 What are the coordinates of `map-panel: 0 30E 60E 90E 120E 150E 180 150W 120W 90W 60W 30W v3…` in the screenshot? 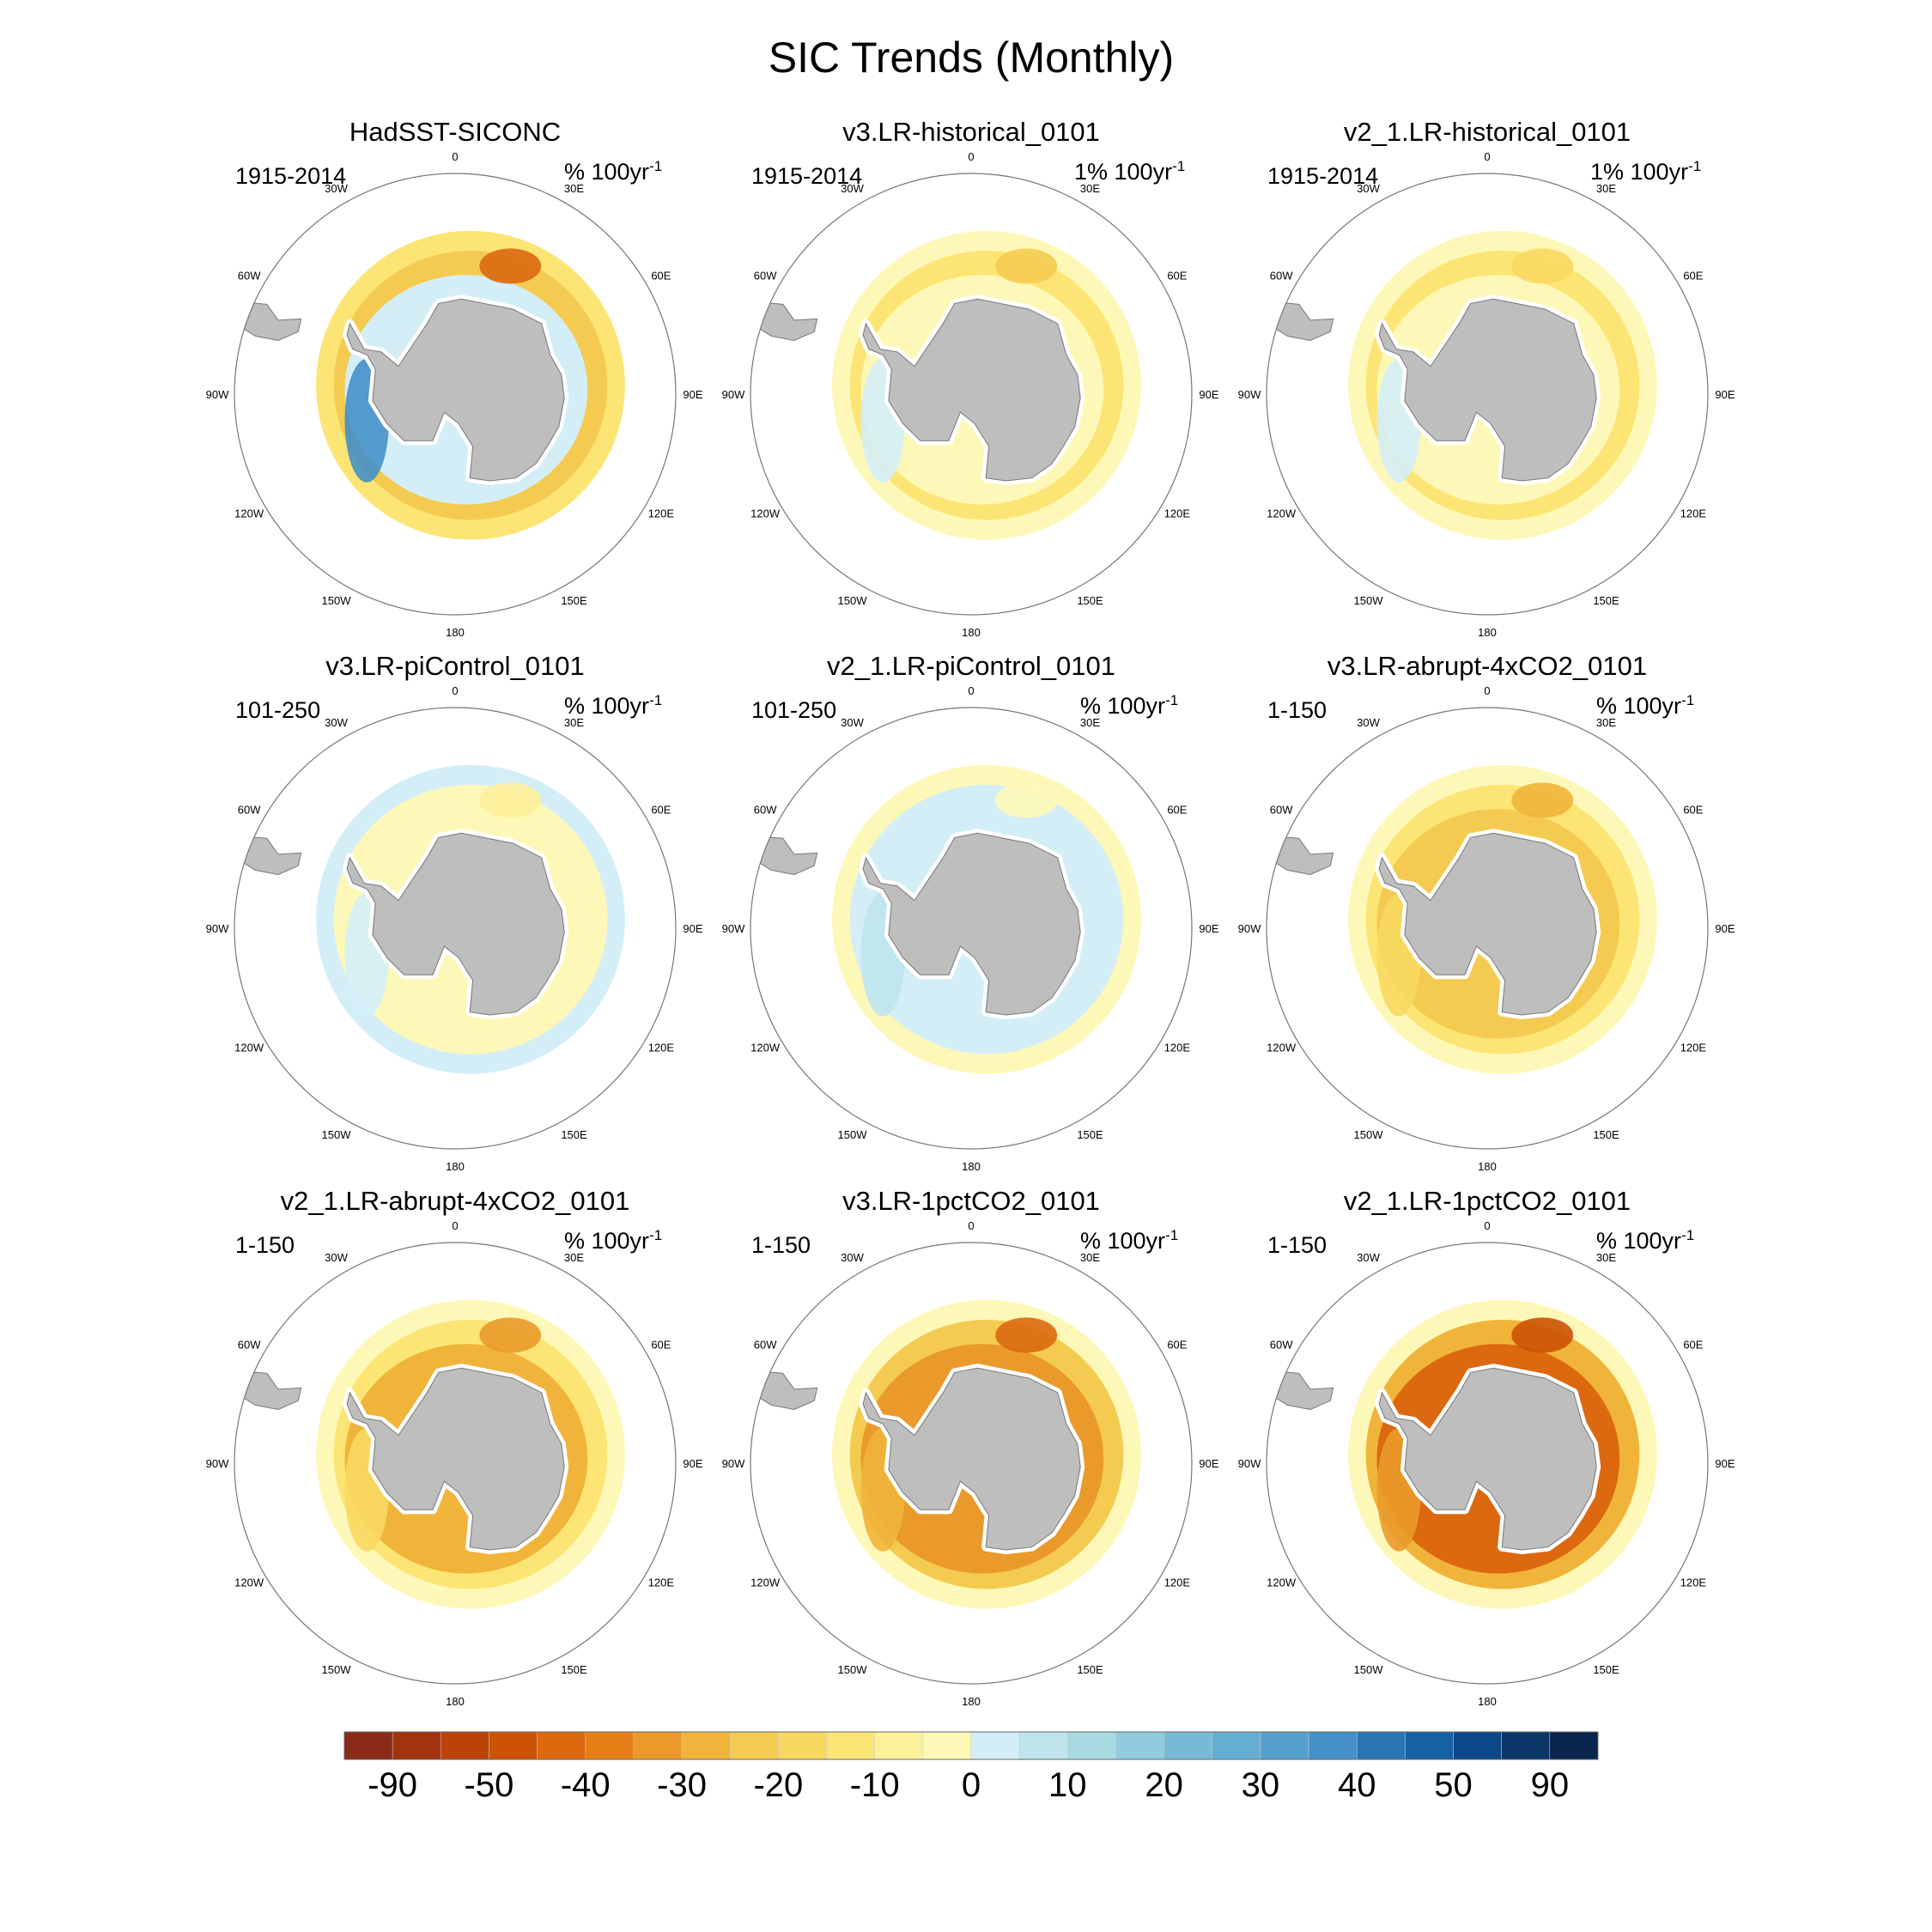 It's located at (970, 1447).